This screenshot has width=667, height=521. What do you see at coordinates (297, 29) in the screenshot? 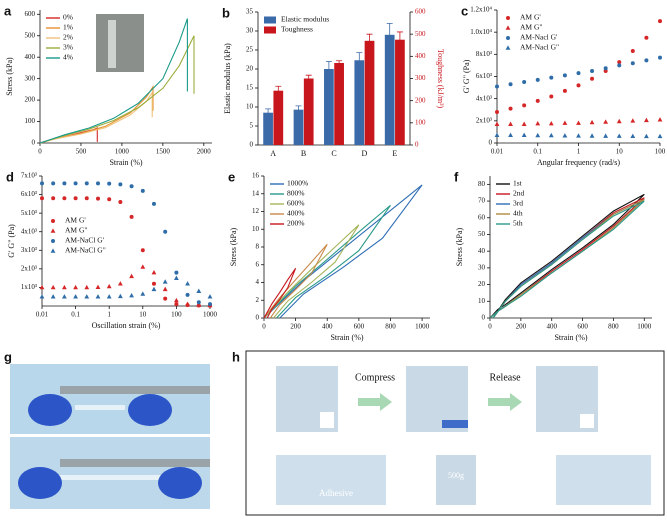
I see `legend-label: Toughness` at bounding box center [297, 29].